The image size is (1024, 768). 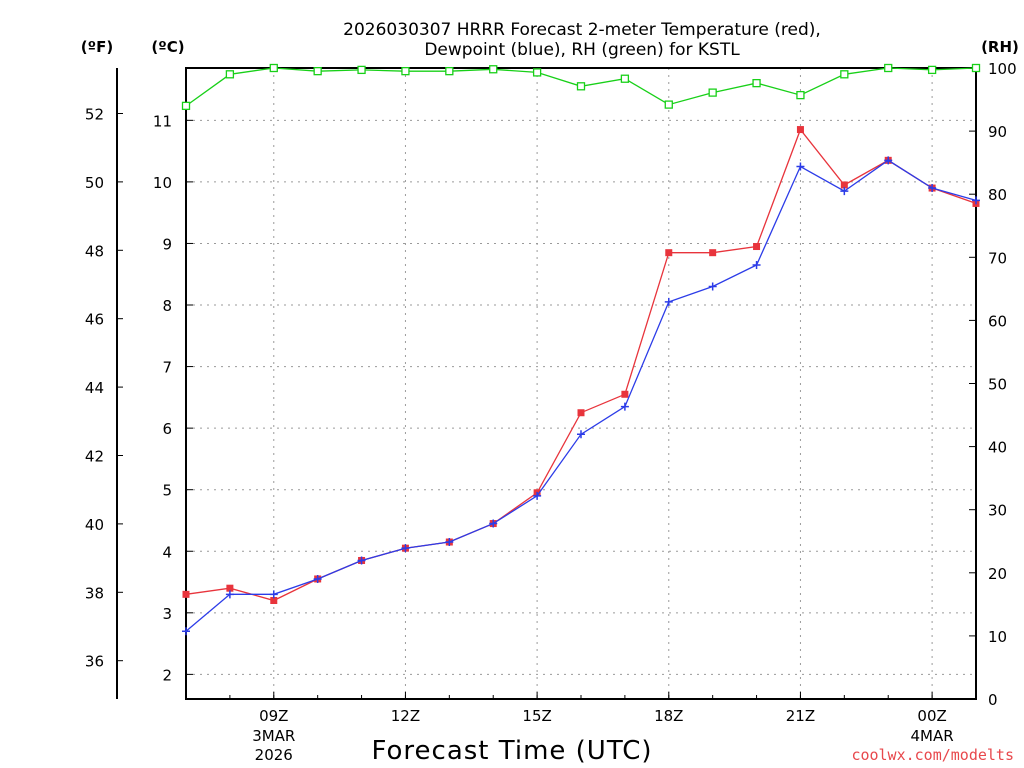 What do you see at coordinates (997, 511) in the screenshot?
I see `rh-tick-label: 30` at bounding box center [997, 511].